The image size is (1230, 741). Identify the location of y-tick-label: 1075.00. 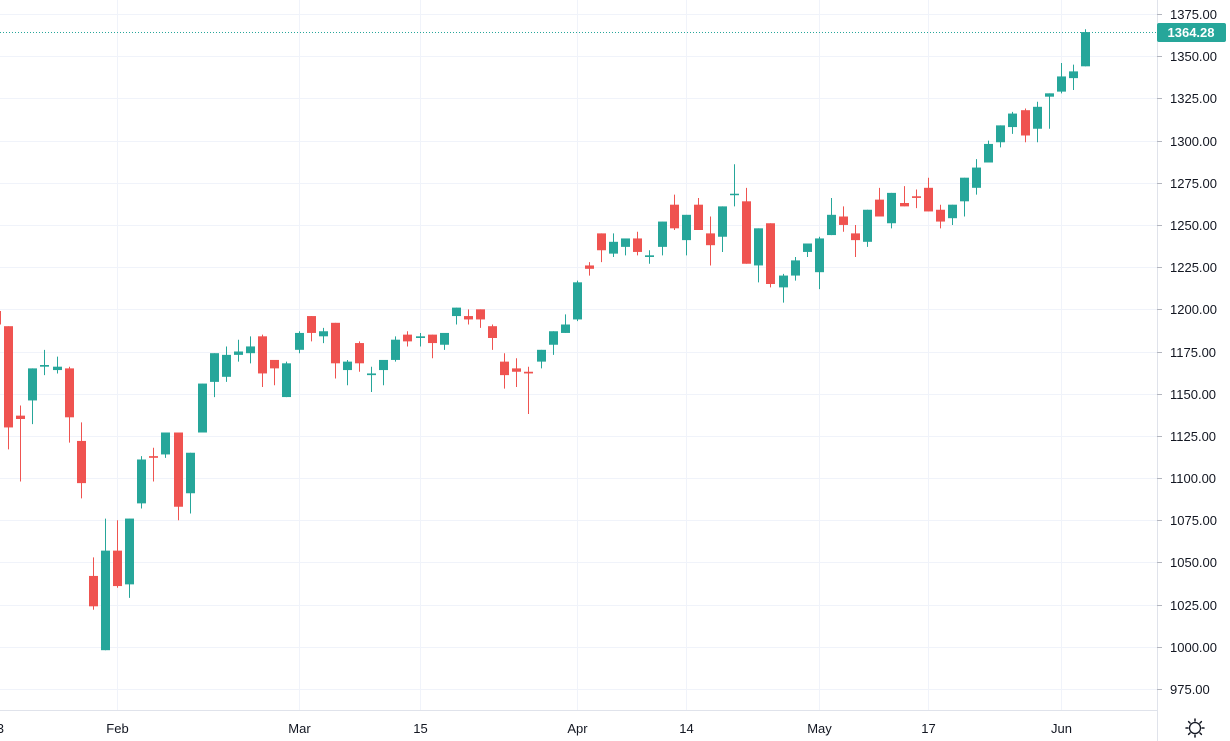
(1193, 520).